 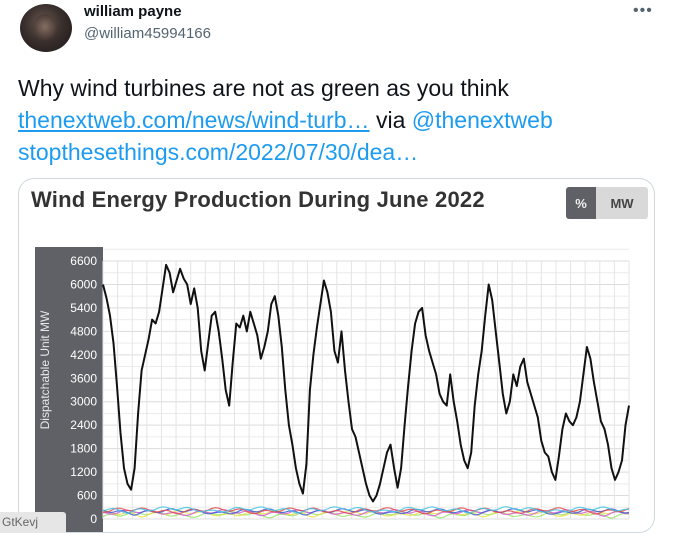 I want to click on mention-thenextweb: @thenextweb, so click(x=482, y=120).